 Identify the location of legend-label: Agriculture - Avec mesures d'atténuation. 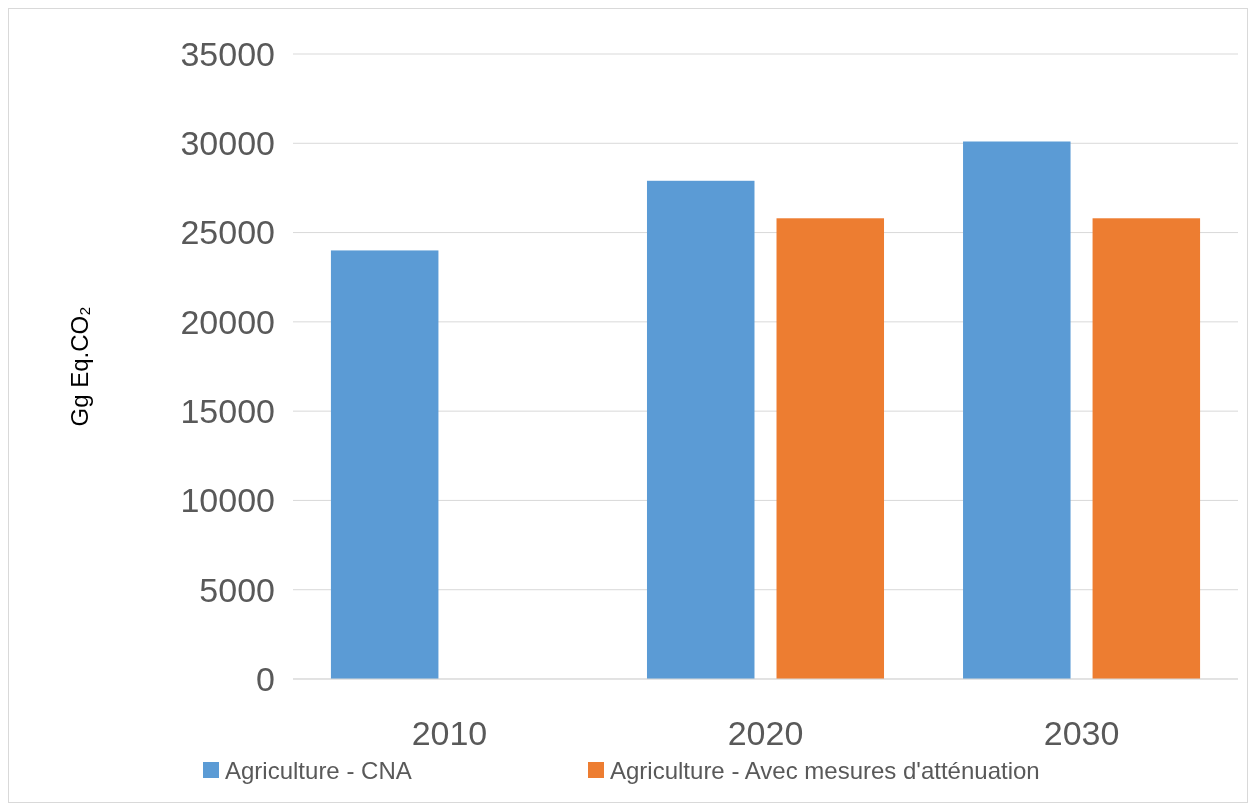
(825, 771).